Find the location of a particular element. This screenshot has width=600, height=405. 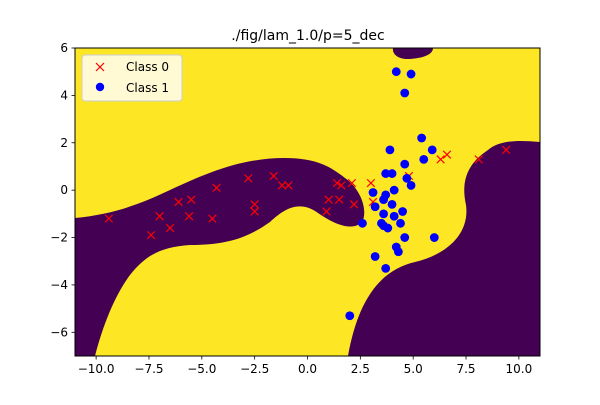

legend-box is located at coordinates (132, 78).